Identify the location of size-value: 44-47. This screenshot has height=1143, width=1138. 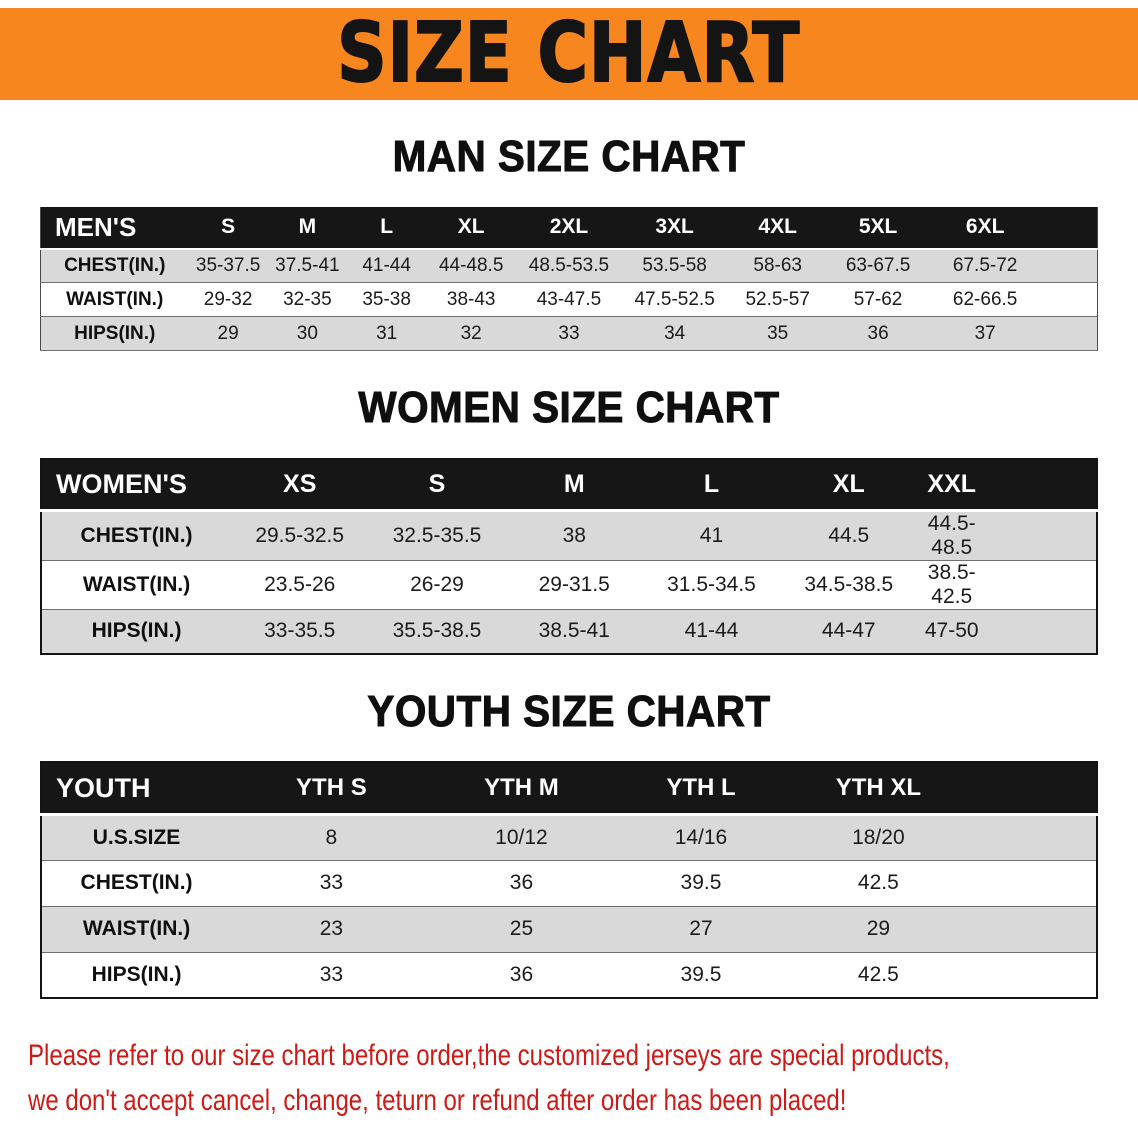
(848, 631).